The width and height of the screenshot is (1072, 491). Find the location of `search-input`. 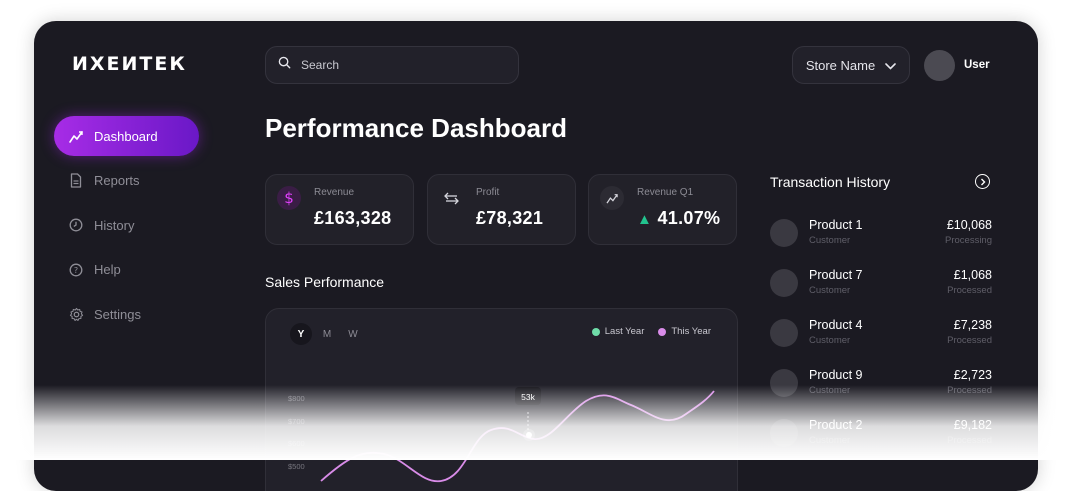

search-input is located at coordinates (401, 65).